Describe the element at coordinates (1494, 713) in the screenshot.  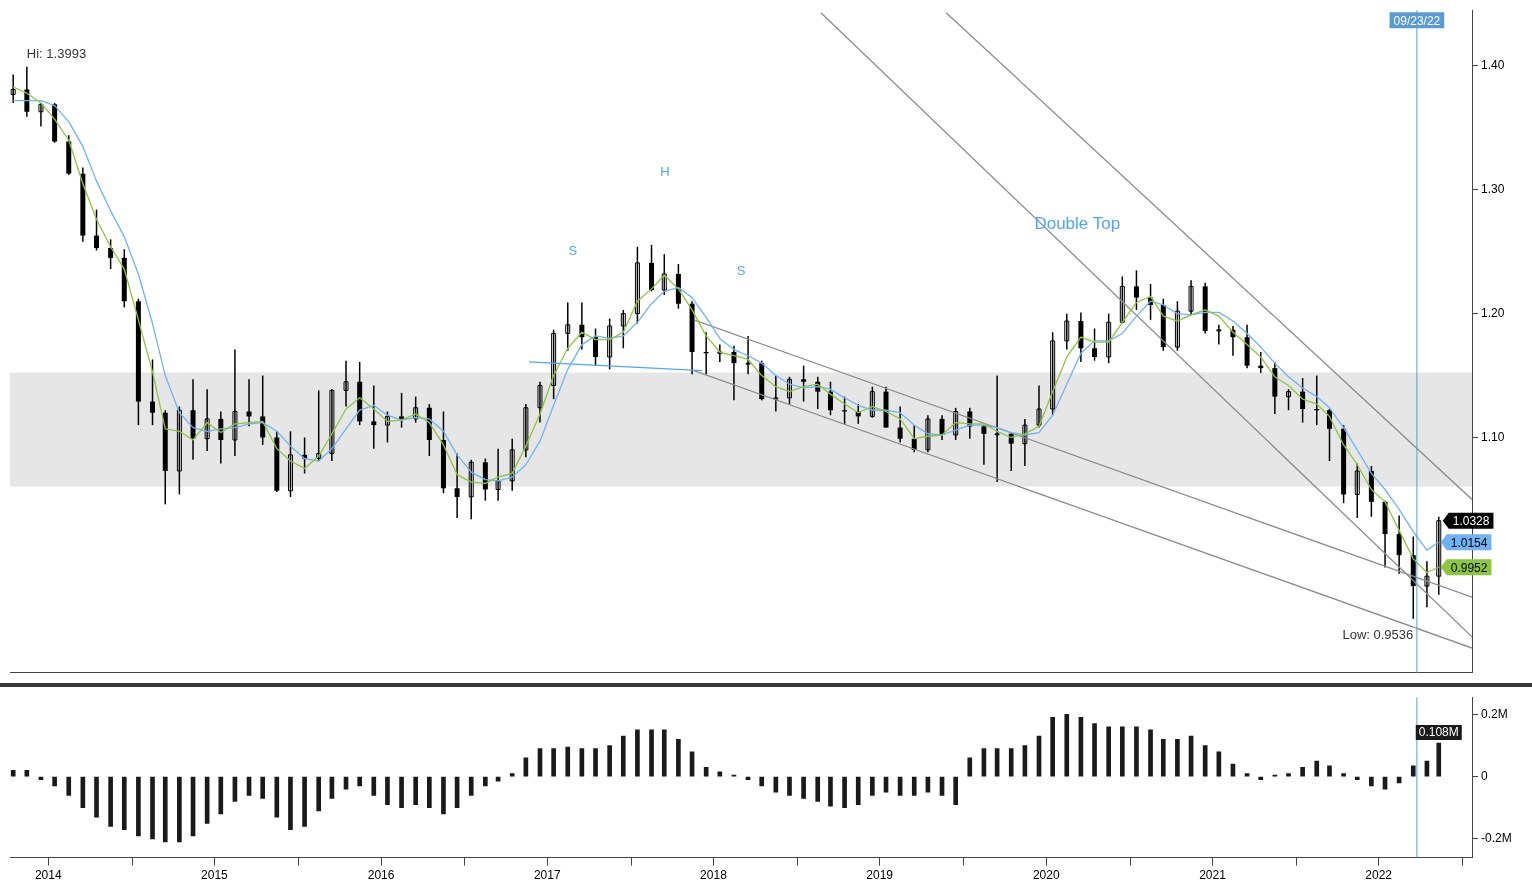
I see `y-tick-label: 0.2M` at that location.